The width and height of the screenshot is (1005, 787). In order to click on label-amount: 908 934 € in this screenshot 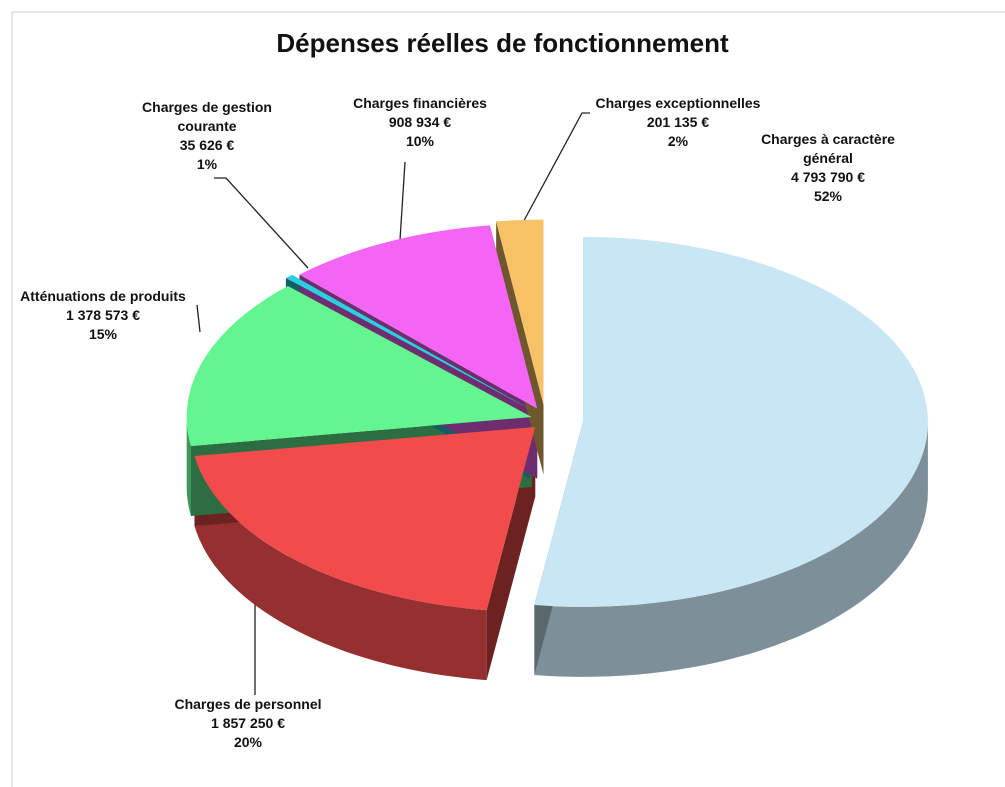, I will do `click(420, 122)`.